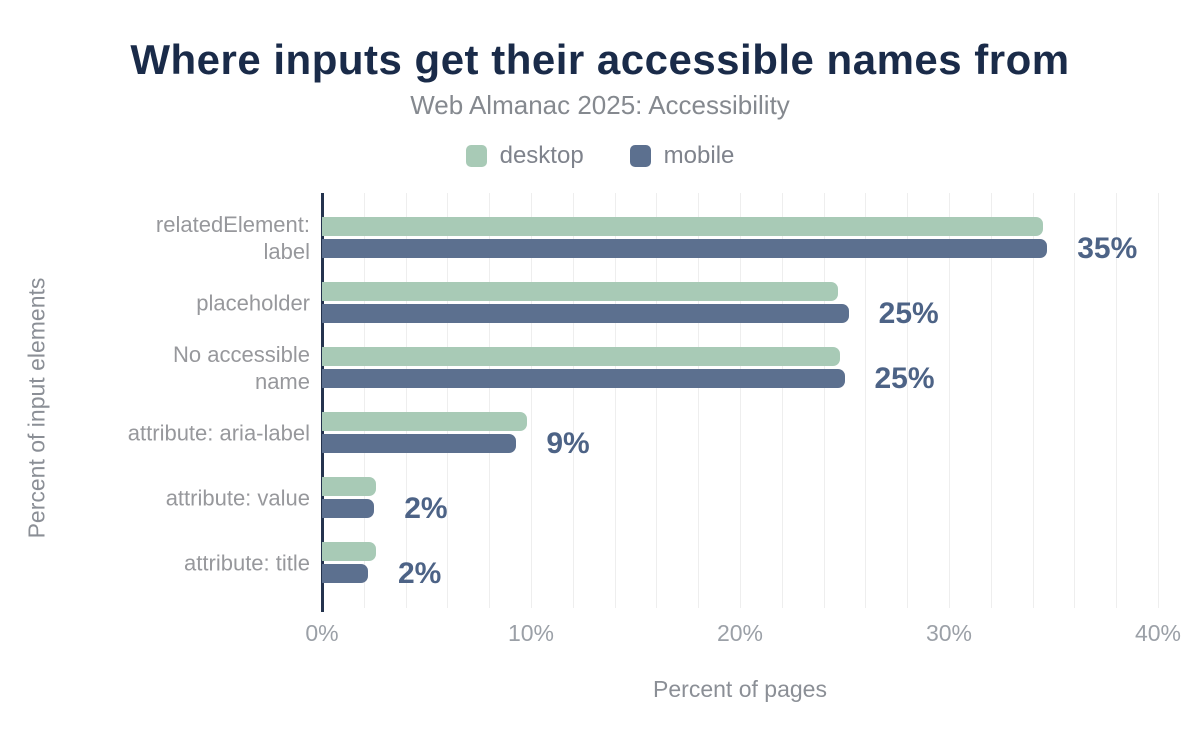  Describe the element at coordinates (740, 633) in the screenshot. I see `x-tick-label: 20%` at that location.